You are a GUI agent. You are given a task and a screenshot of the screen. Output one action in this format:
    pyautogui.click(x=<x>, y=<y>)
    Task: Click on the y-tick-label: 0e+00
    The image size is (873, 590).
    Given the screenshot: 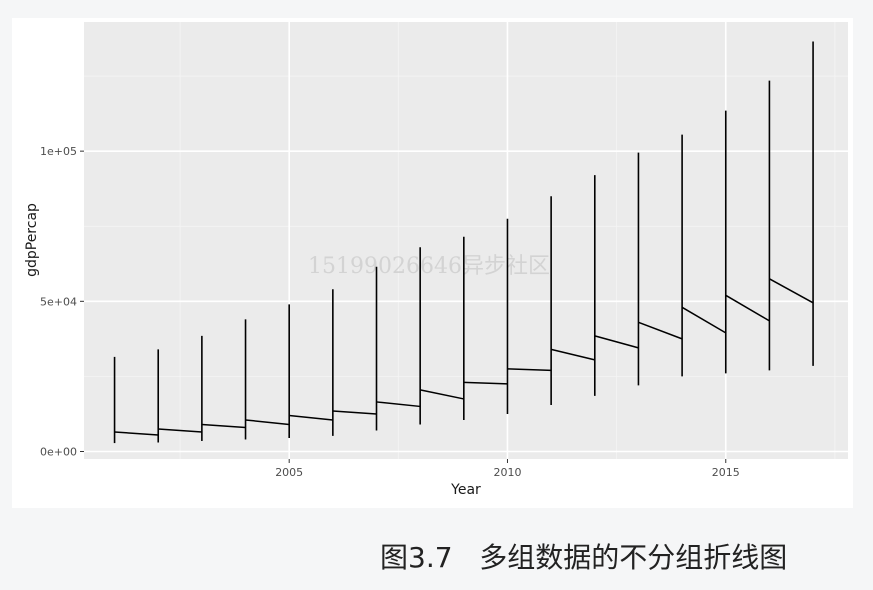 What is the action you would take?
    pyautogui.click(x=58, y=451)
    